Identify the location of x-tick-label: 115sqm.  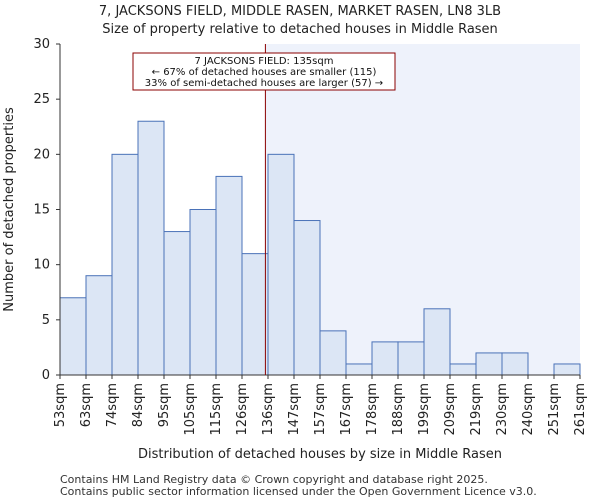
(216, 409).